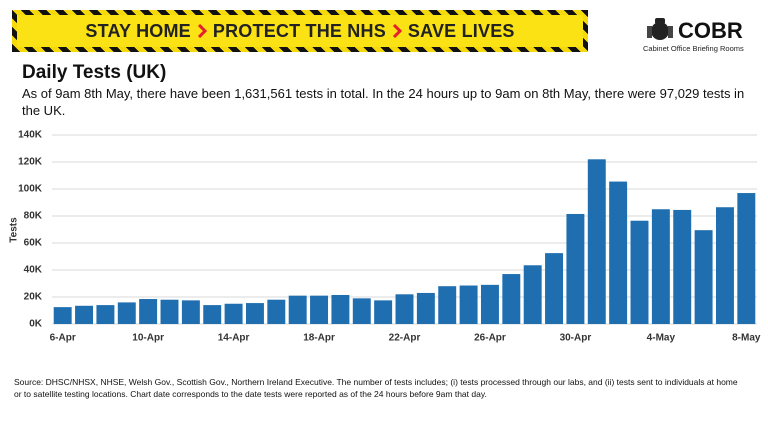 The image size is (768, 432). I want to click on x-tick-label: 22-Apr, so click(405, 338).